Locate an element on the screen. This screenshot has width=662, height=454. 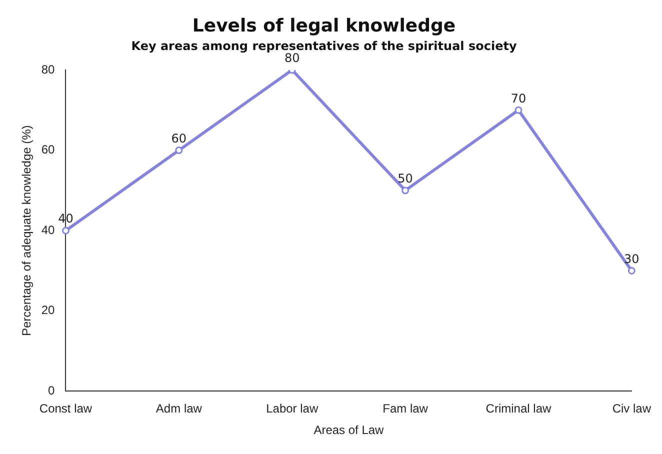
chart-title: Levels of legal knowledge is located at coordinates (324, 25).